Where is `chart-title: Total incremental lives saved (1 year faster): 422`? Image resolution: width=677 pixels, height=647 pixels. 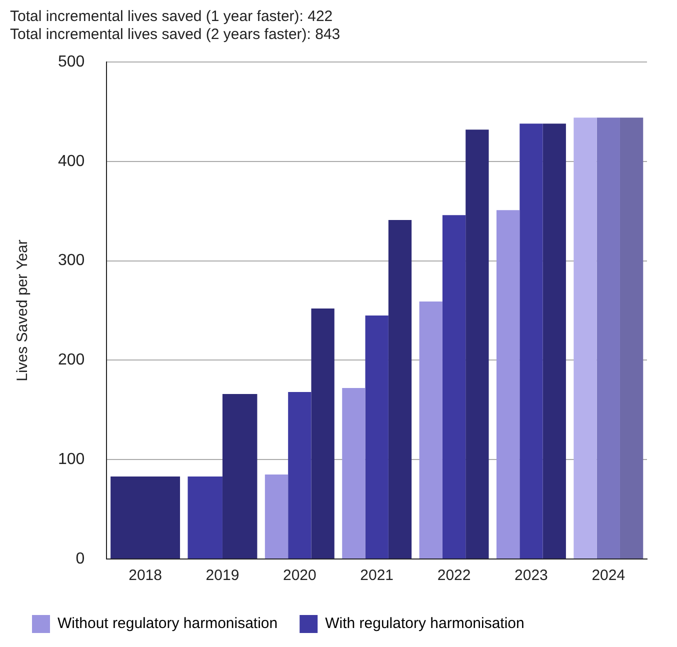
chart-title: Total incremental lives saved (1 year faster): 422 is located at coordinates (171, 17).